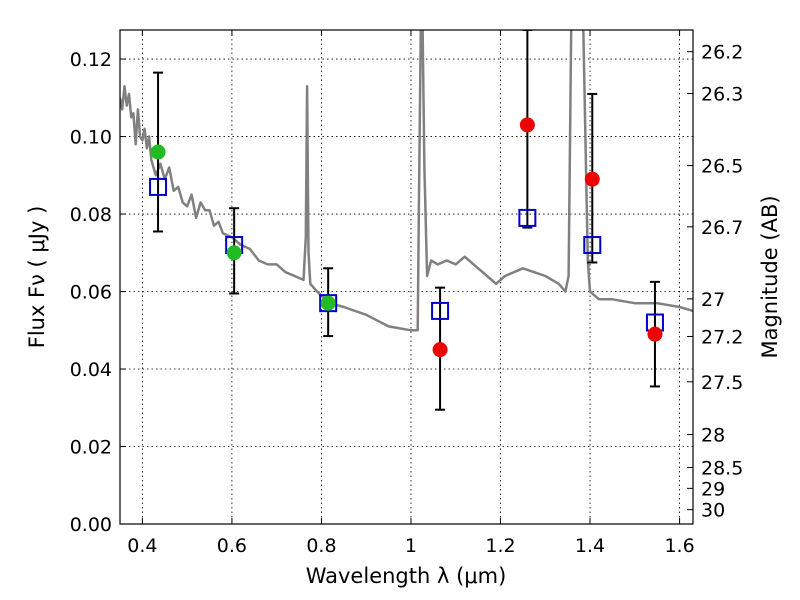 The width and height of the screenshot is (800, 600). What do you see at coordinates (91, 370) in the screenshot?
I see `y-tick-label: 0.04` at bounding box center [91, 370].